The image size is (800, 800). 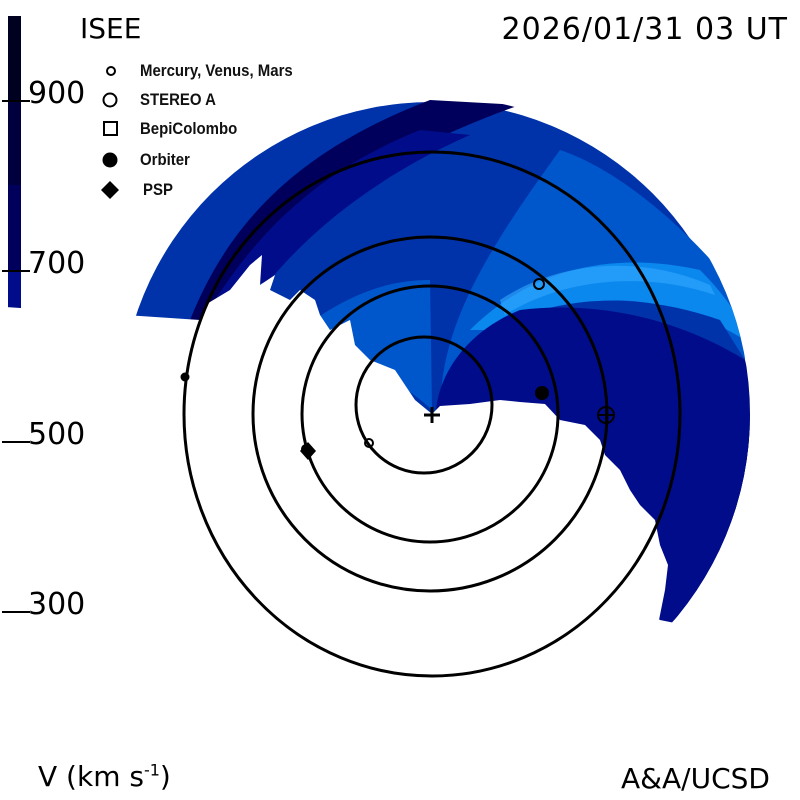 What do you see at coordinates (110, 100) in the screenshot?
I see `legend-open-circle-icon` at bounding box center [110, 100].